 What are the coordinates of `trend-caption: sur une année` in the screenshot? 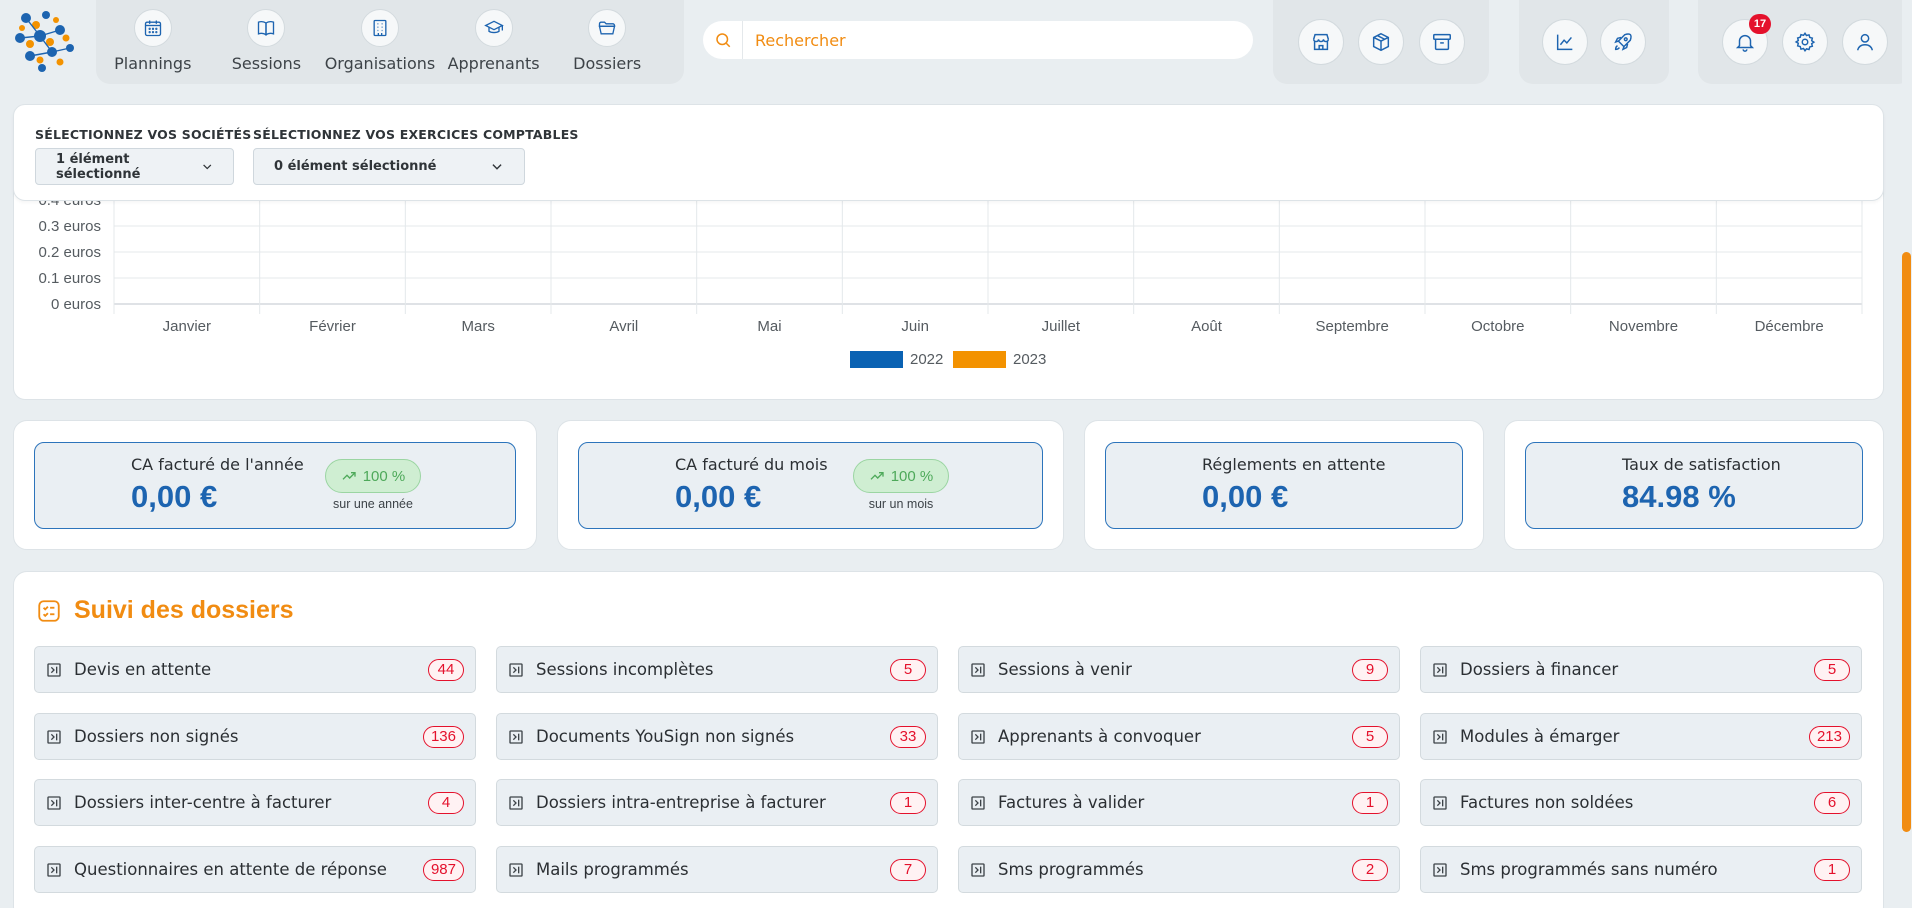 It's located at (373, 504).